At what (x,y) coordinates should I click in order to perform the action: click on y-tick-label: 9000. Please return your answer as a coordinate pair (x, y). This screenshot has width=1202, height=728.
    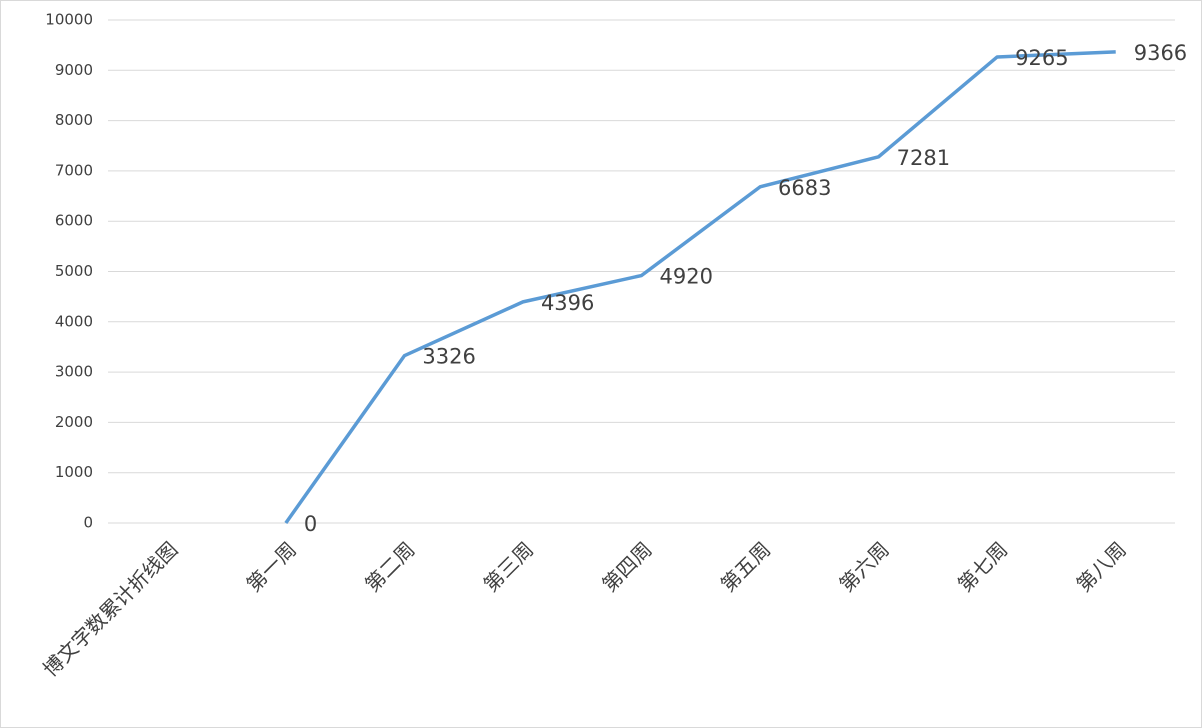
    Looking at the image, I should click on (74, 70).